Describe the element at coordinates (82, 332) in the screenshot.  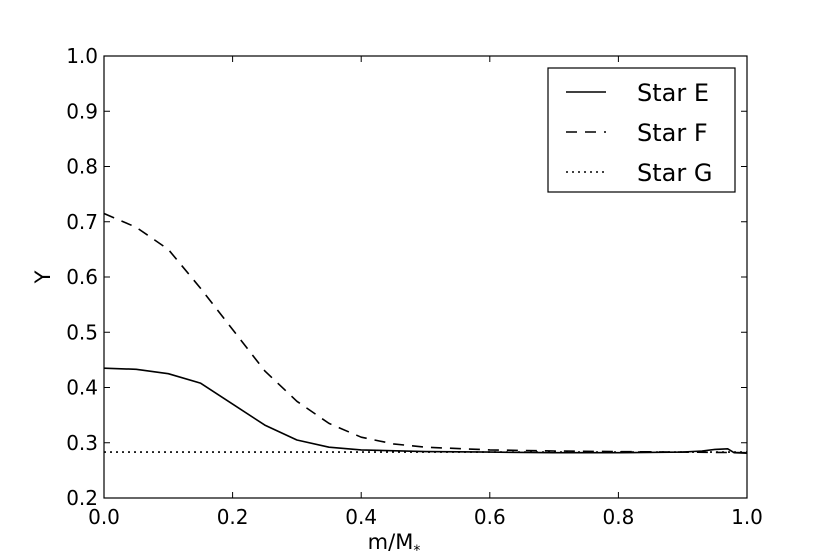
I see `y-tick-label: 0.5` at that location.